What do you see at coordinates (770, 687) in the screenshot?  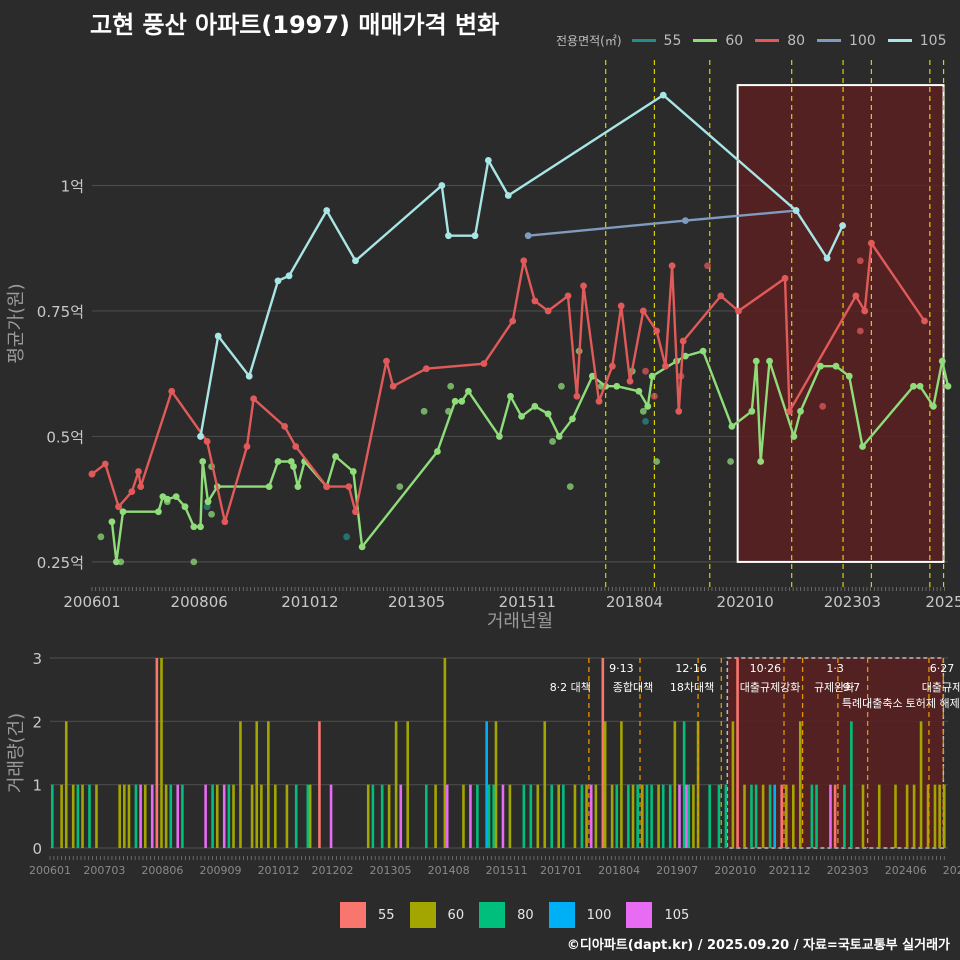 I see `policy-annotation: 대출규제강화` at bounding box center [770, 687].